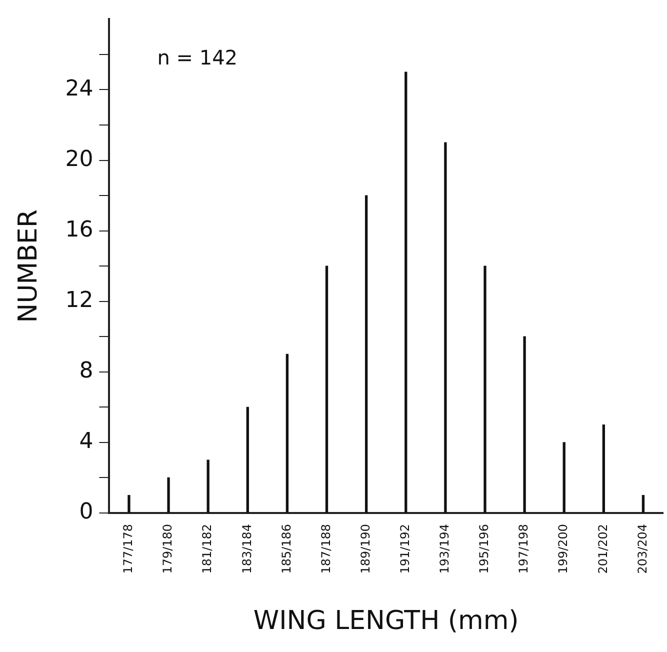  I want to click on y-tick-label: 8, so click(86, 371).